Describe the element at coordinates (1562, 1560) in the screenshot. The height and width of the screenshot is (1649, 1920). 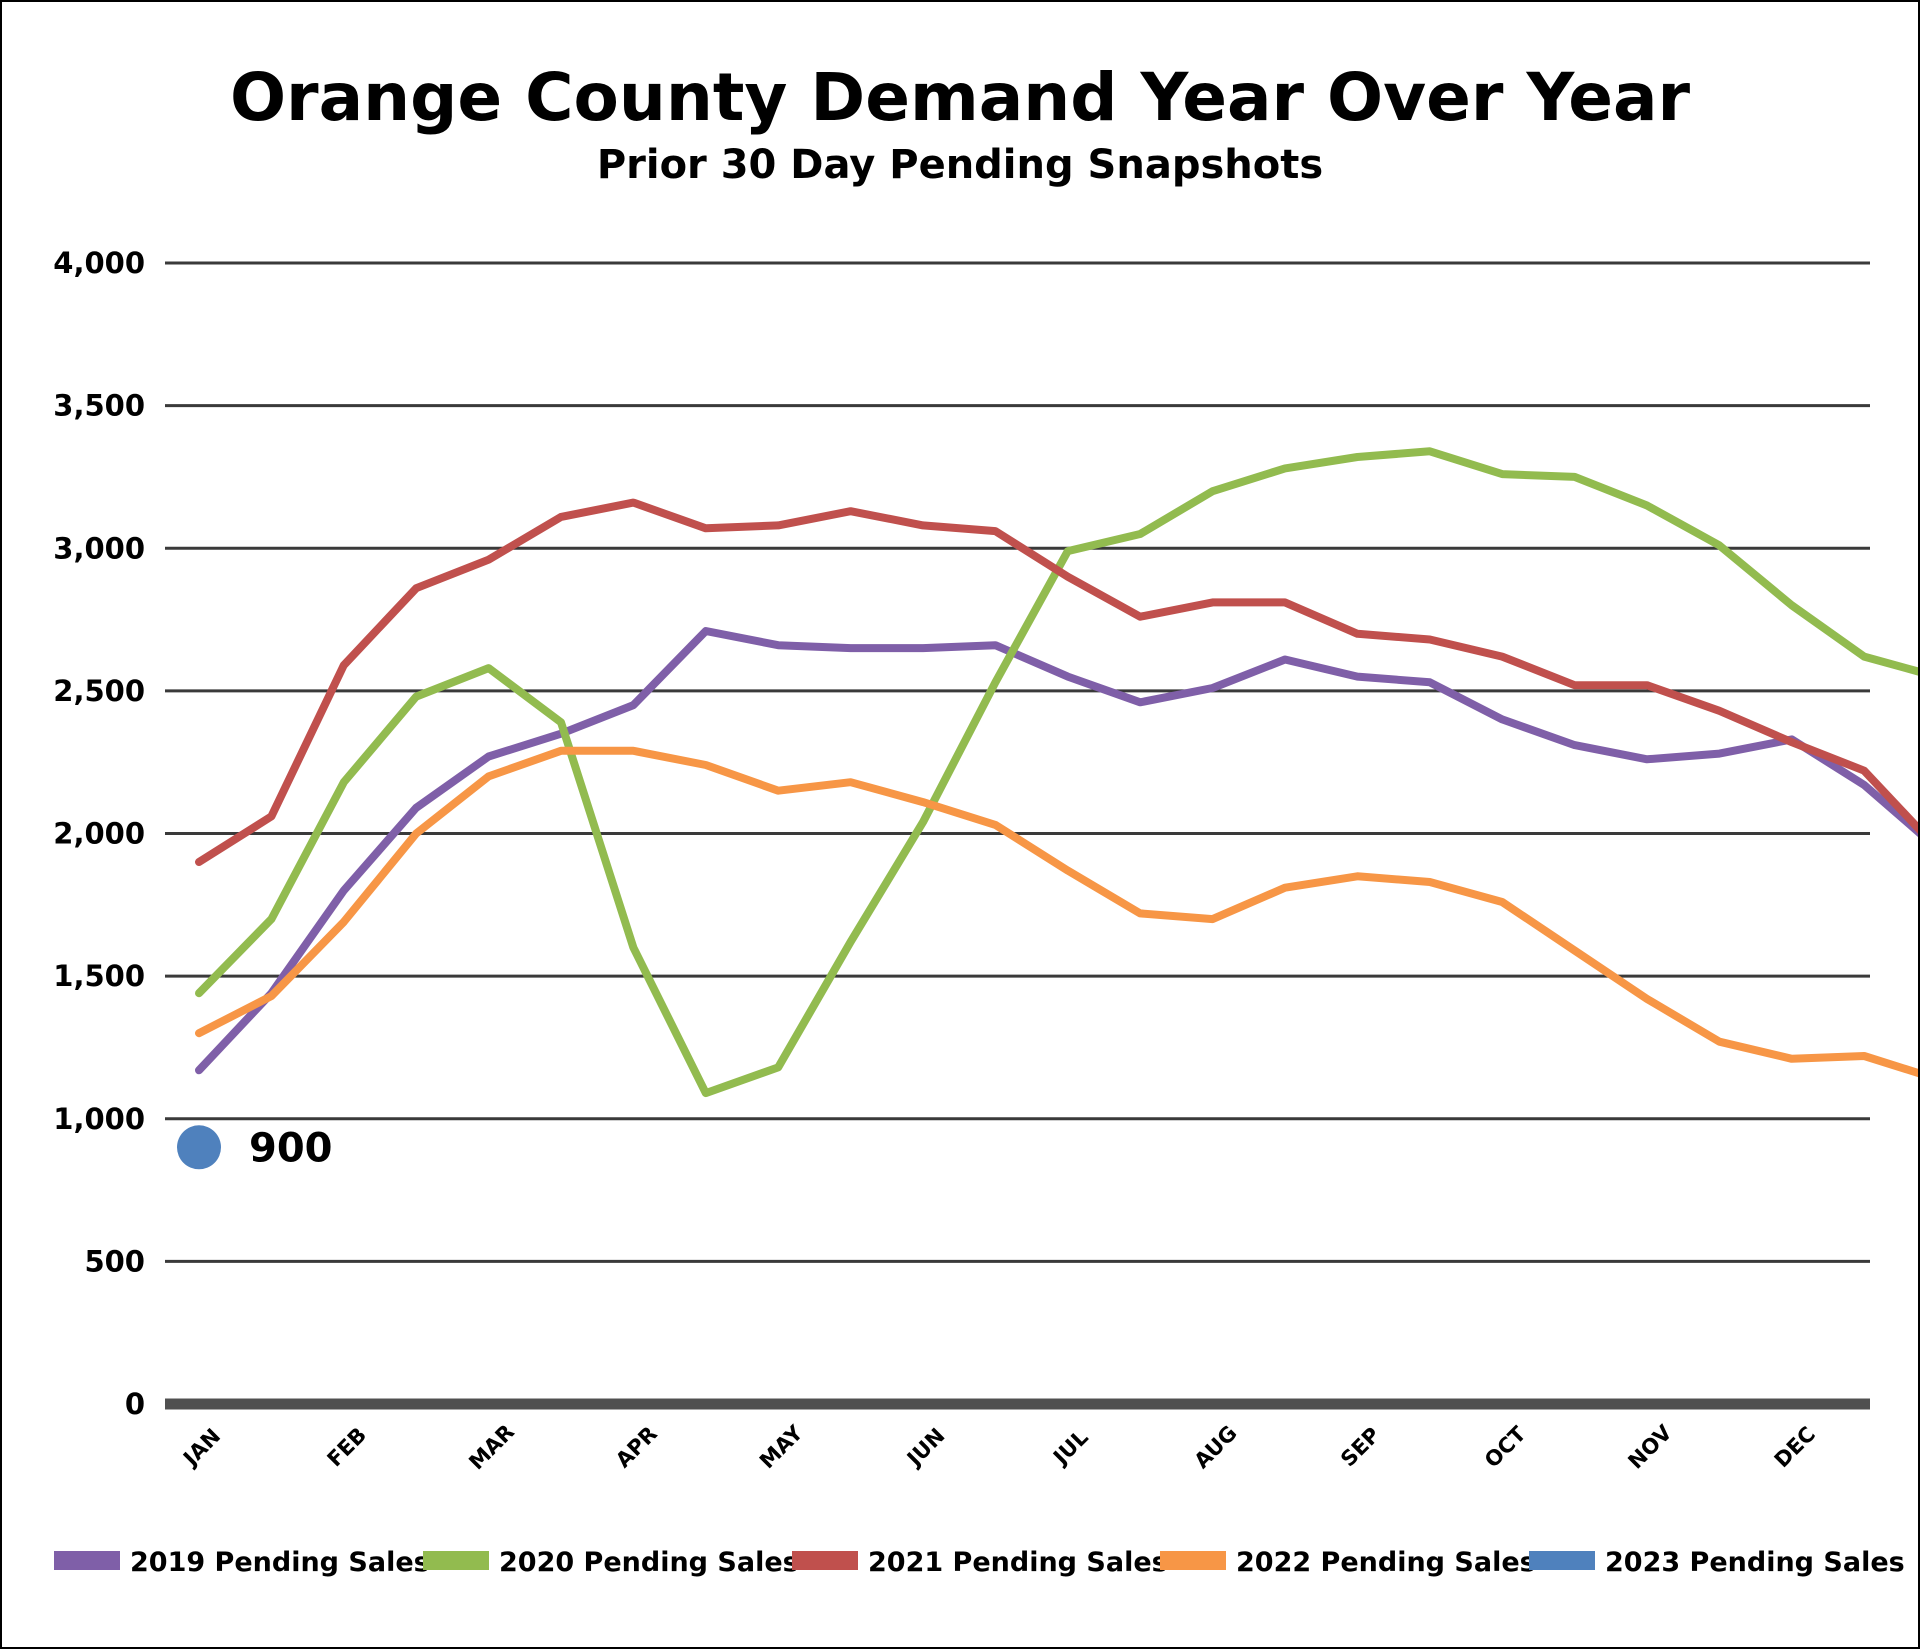
I see `legend-swatch-2023-pending-sales` at that location.